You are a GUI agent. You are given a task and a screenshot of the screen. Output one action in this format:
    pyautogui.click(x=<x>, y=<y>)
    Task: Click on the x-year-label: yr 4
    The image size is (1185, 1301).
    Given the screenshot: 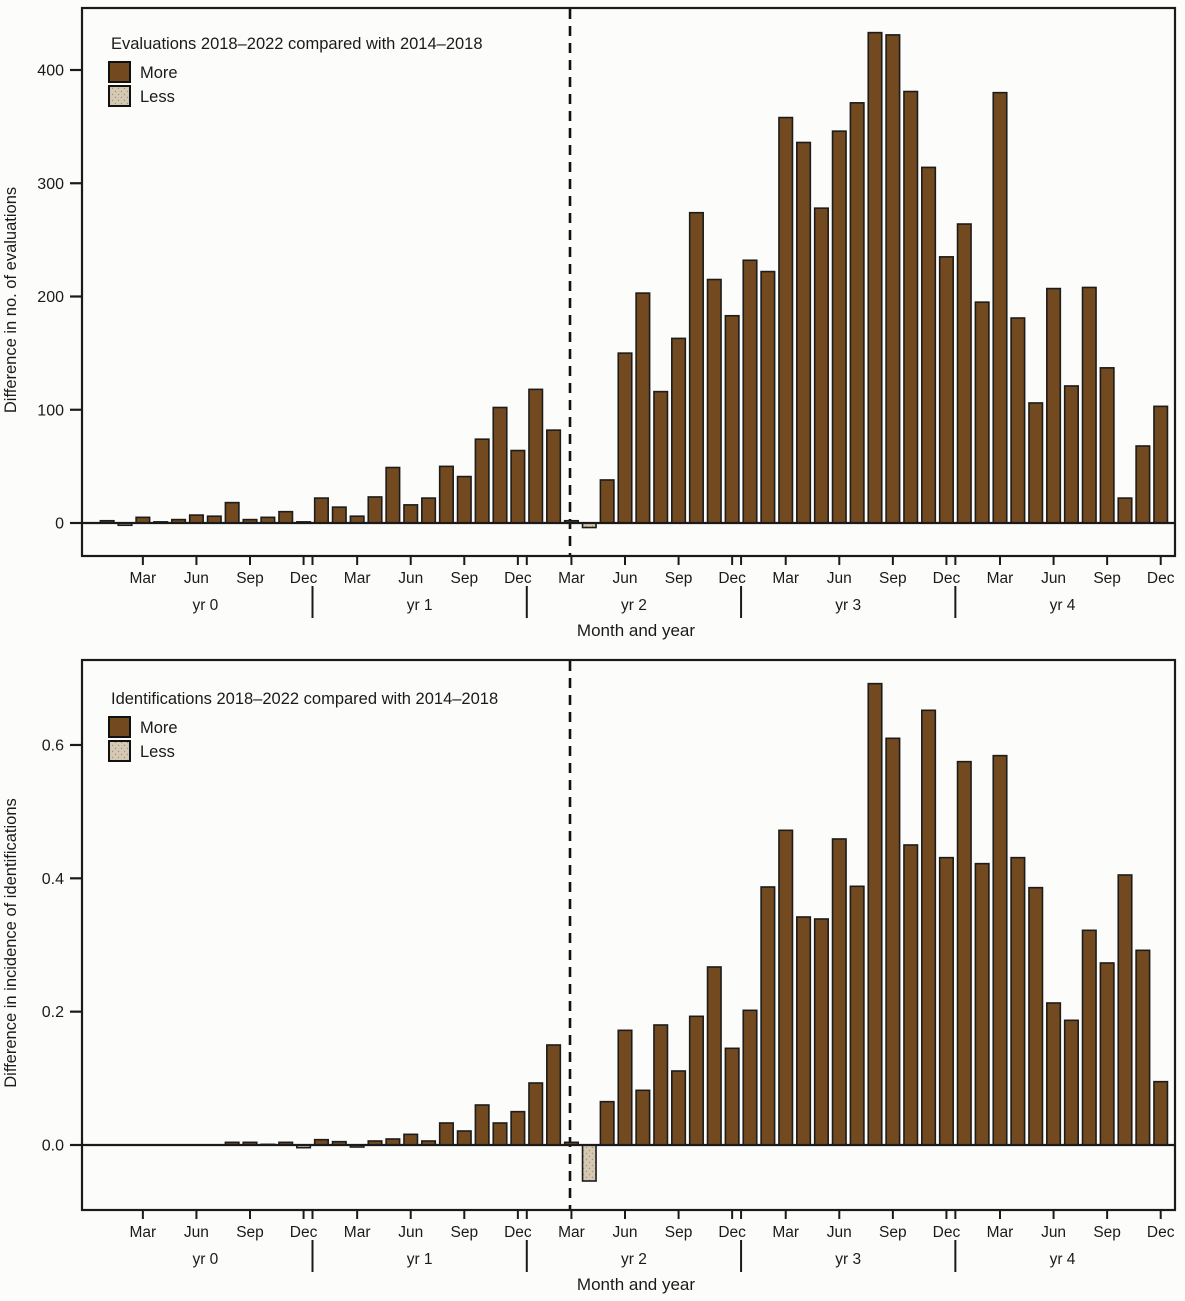 What is the action you would take?
    pyautogui.click(x=1063, y=1259)
    